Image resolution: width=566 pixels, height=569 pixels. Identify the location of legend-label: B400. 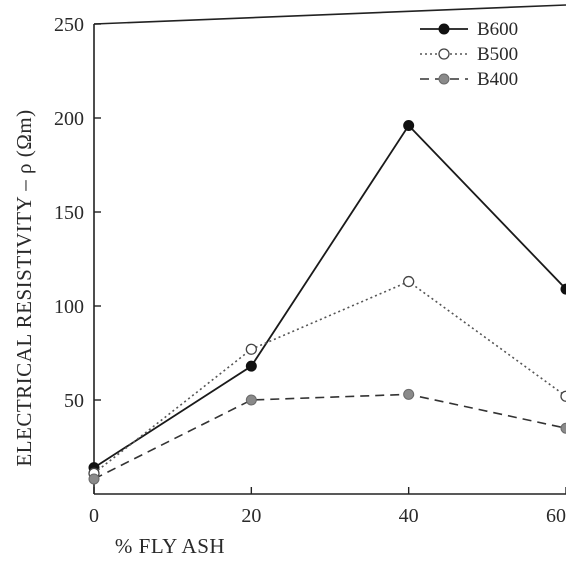
(497, 79).